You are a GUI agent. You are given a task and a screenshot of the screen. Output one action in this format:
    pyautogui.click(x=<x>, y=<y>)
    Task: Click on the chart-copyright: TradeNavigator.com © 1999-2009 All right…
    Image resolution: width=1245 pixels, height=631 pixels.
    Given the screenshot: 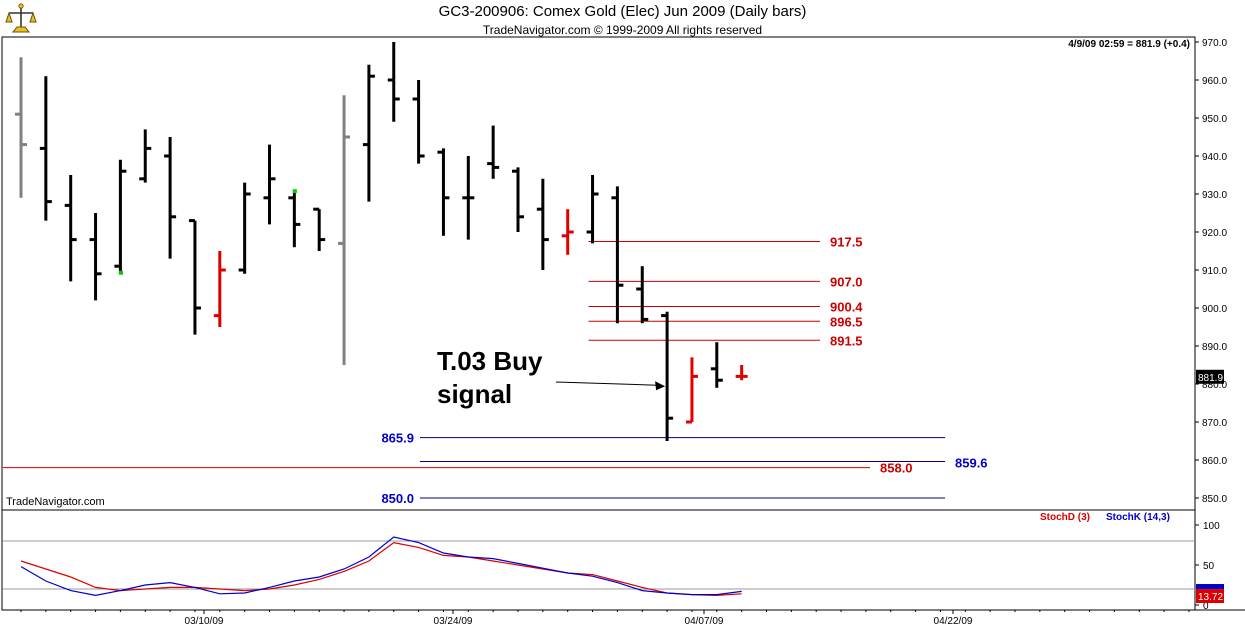 What is the action you would take?
    pyautogui.click(x=622, y=30)
    